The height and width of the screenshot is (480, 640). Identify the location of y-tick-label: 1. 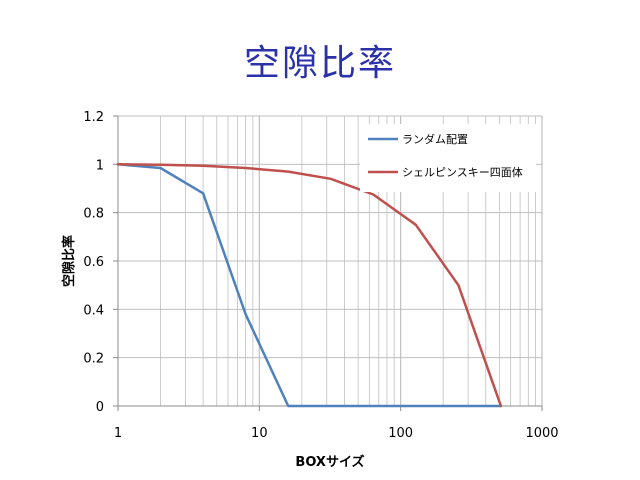
(100, 165).